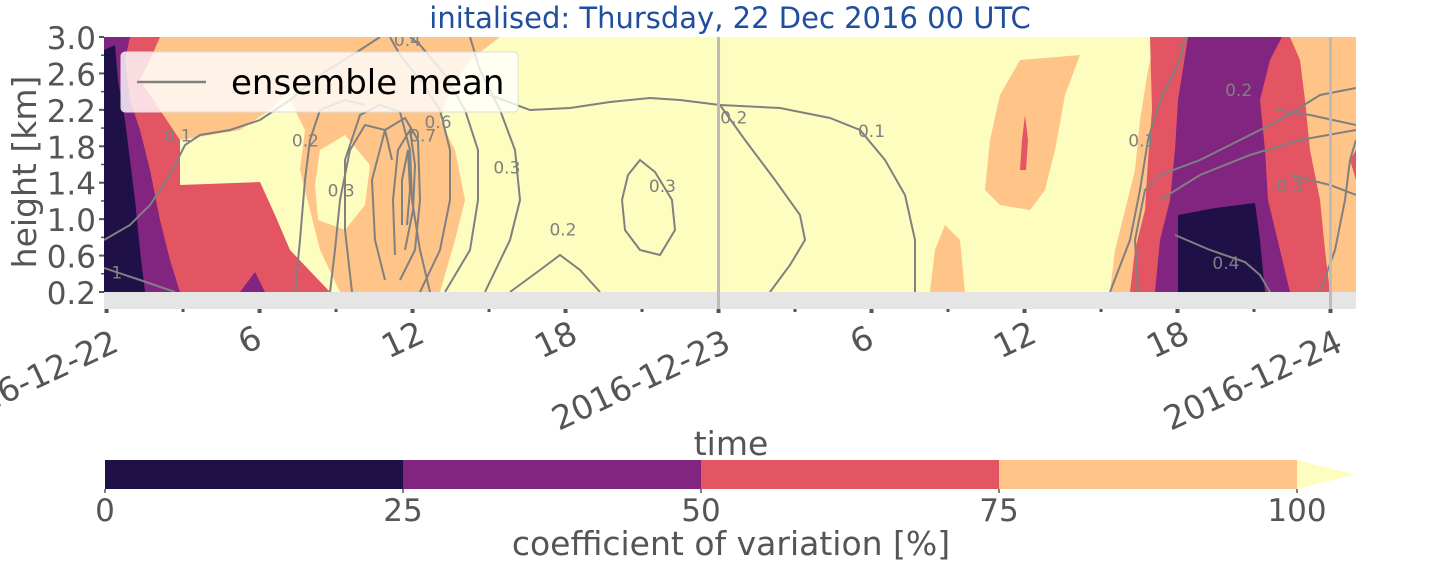 The image size is (1430, 567). Describe the element at coordinates (438, 123) in the screenshot. I see `contour-label: 0.6` at that location.